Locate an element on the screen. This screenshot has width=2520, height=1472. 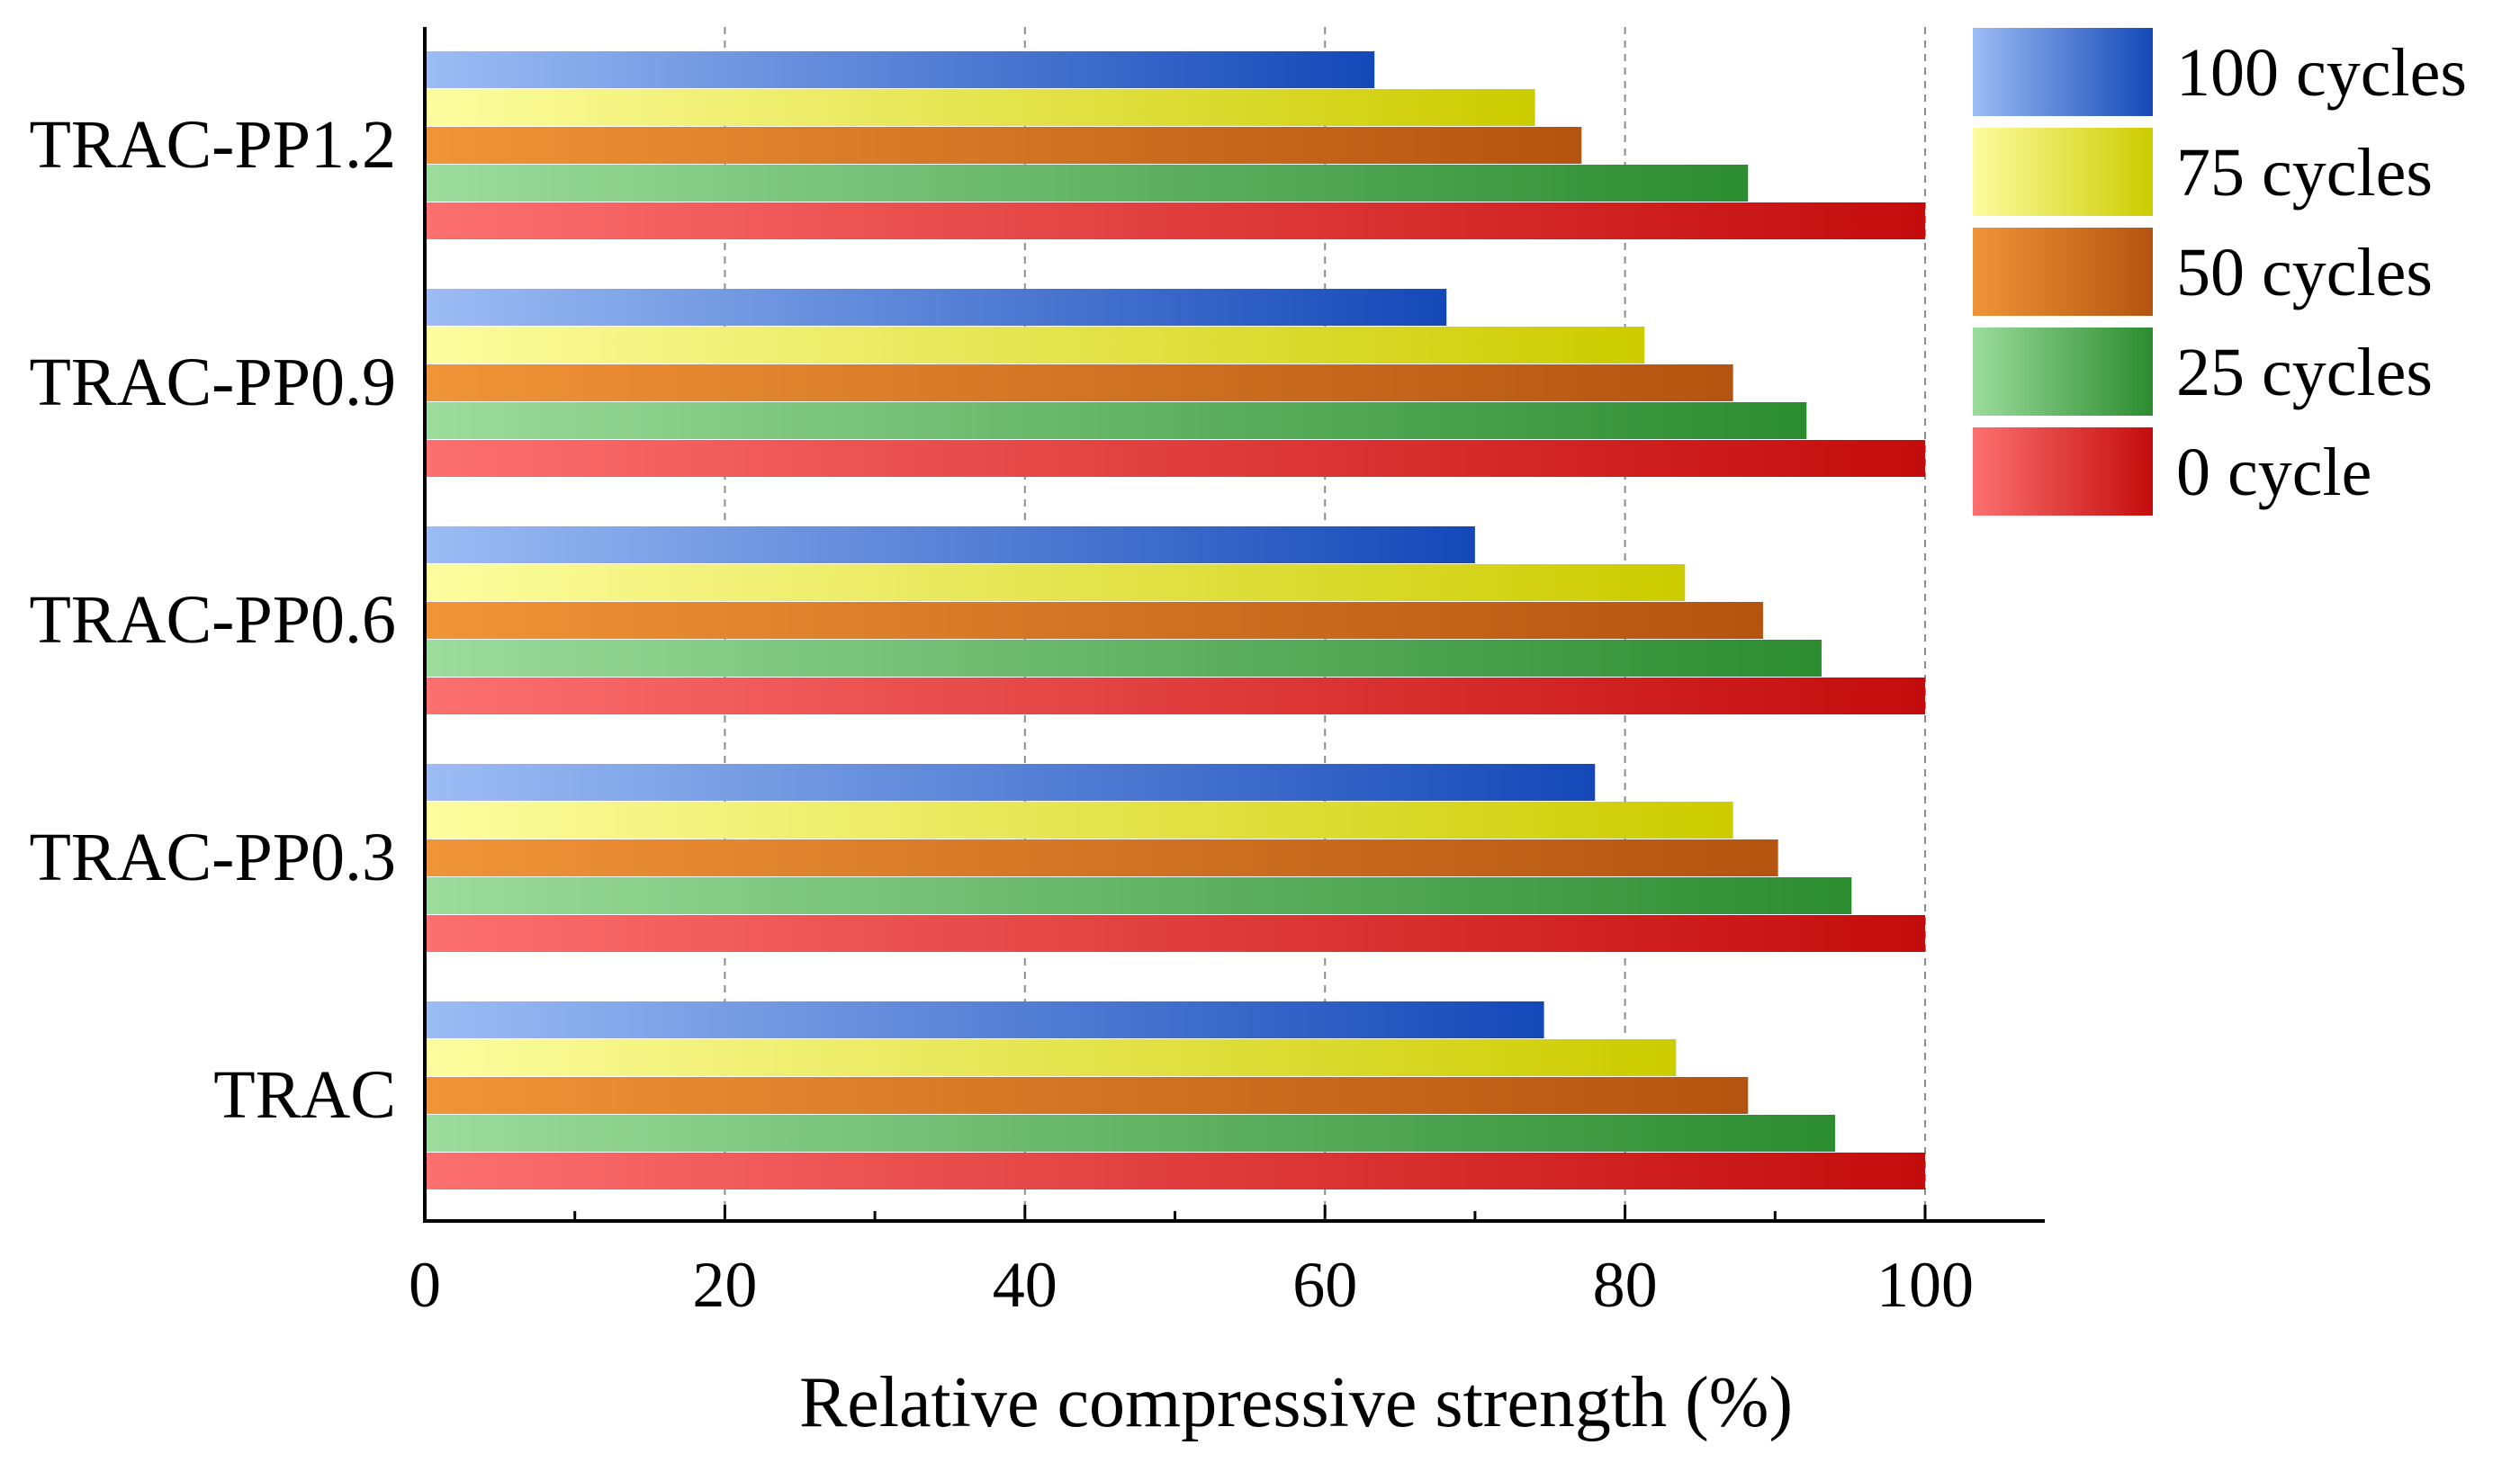
bar-trac-pp1-2-0-cycle is located at coordinates (1175, 221).